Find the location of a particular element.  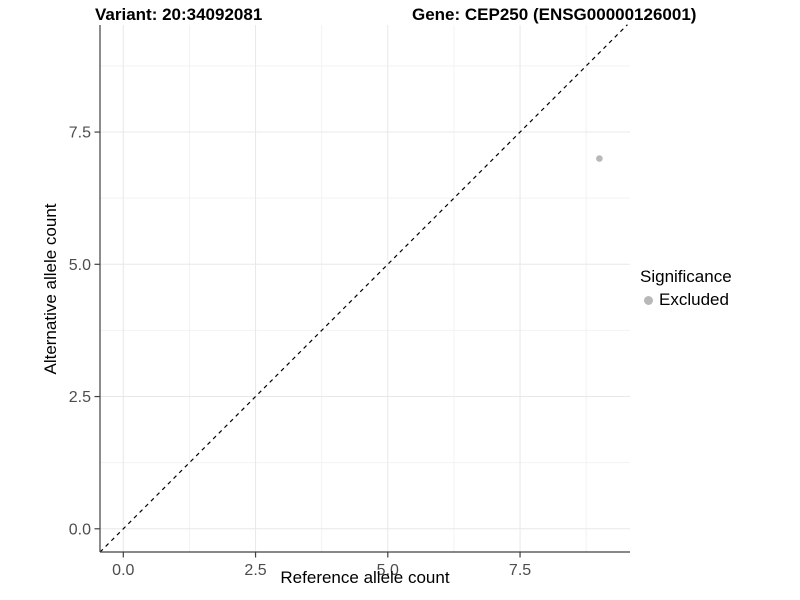

gene-title: Gene: CEP250 (ENSG00000126001) is located at coordinates (554, 14).